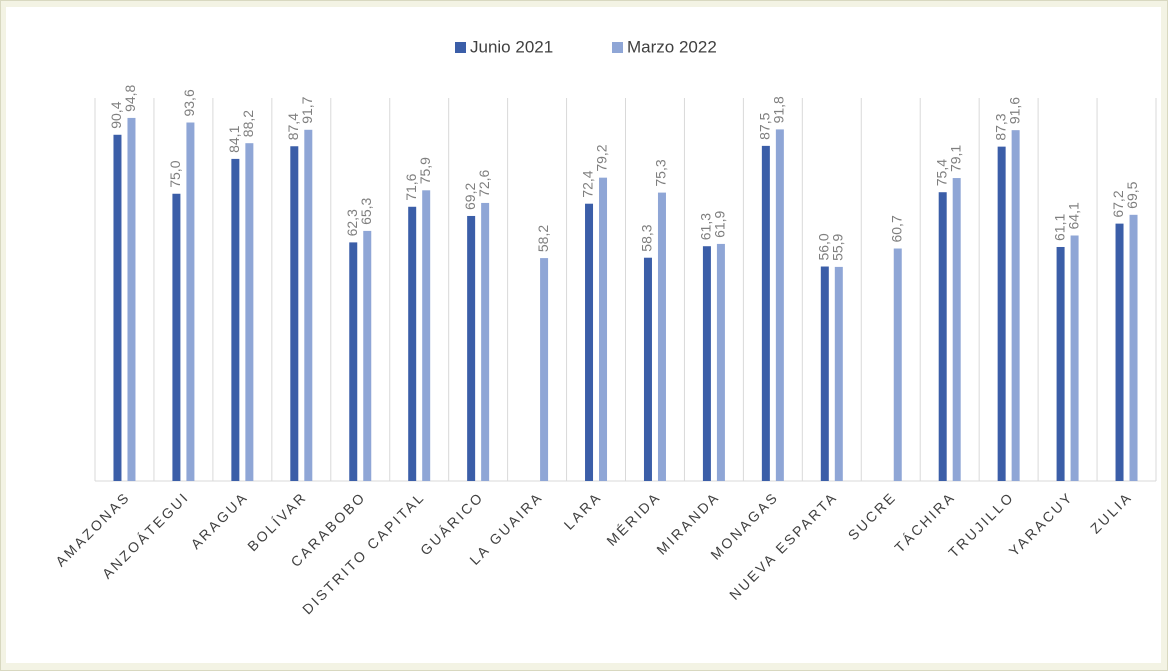  What do you see at coordinates (1118, 203) in the screenshot?
I see `data-label: 67,2` at bounding box center [1118, 203].